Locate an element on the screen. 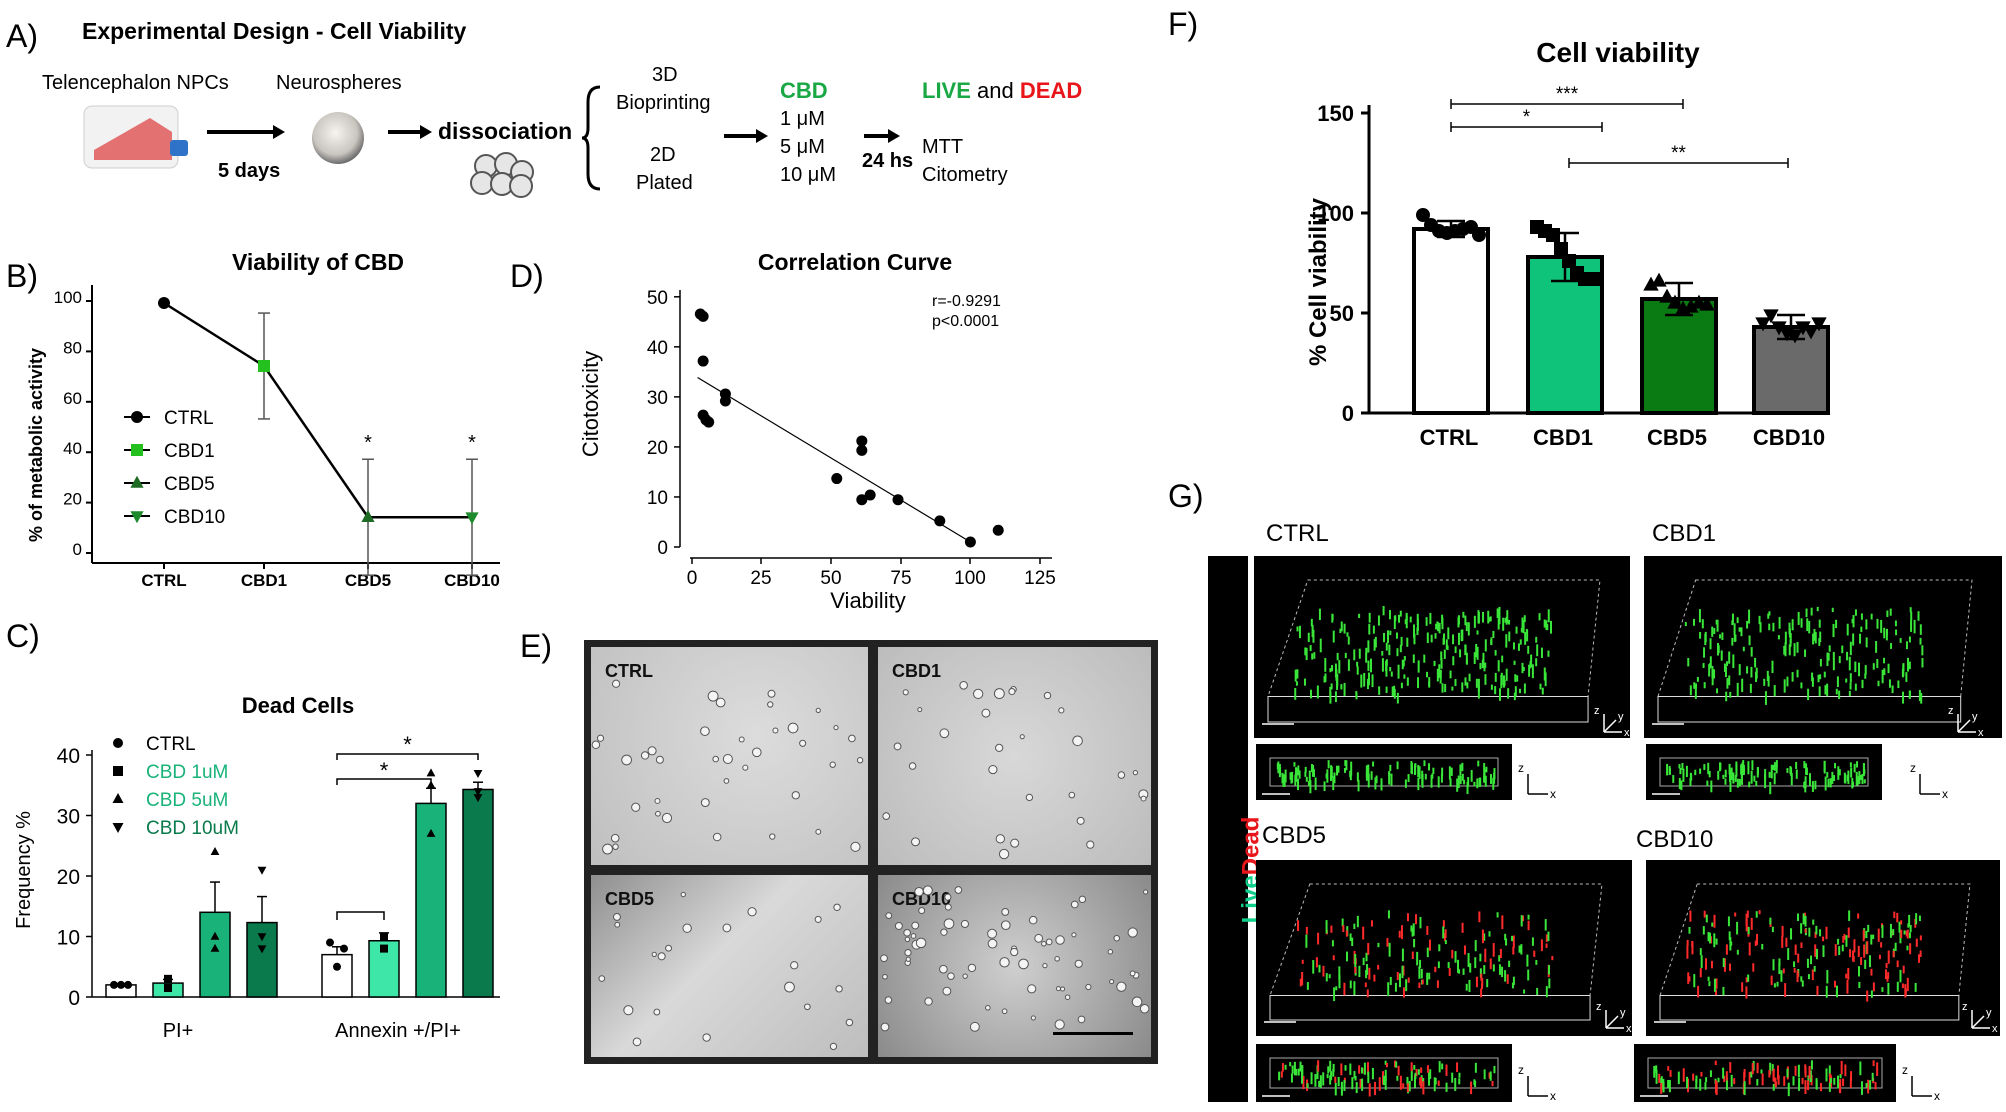 Image resolution: width=2006 pixels, height=1112 pixels. live-dead-label: LIVE and DEAD is located at coordinates (1002, 91).